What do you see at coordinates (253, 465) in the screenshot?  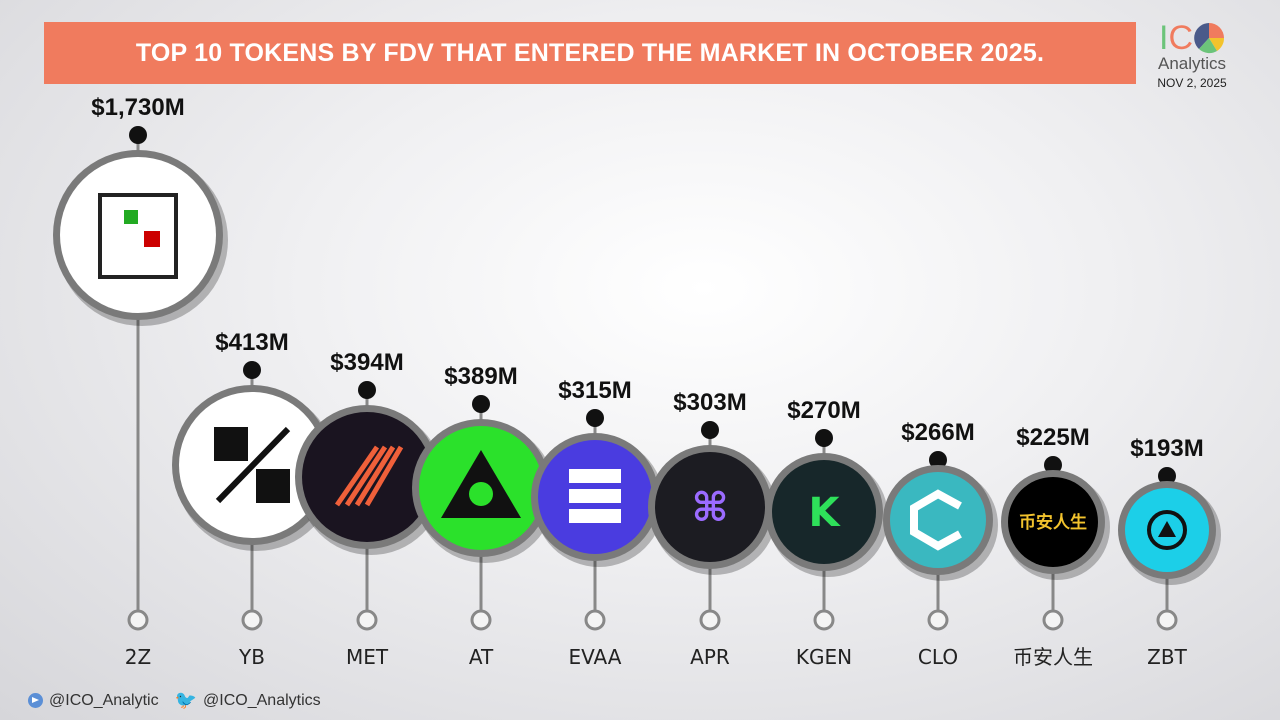 I see `yb-slash-icon` at bounding box center [253, 465].